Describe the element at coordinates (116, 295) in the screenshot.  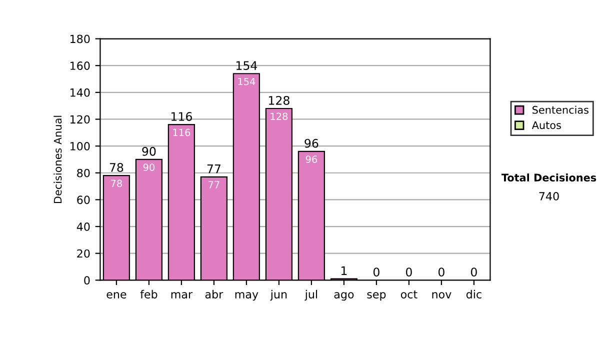
I see `x-tick-label: ene` at that location.